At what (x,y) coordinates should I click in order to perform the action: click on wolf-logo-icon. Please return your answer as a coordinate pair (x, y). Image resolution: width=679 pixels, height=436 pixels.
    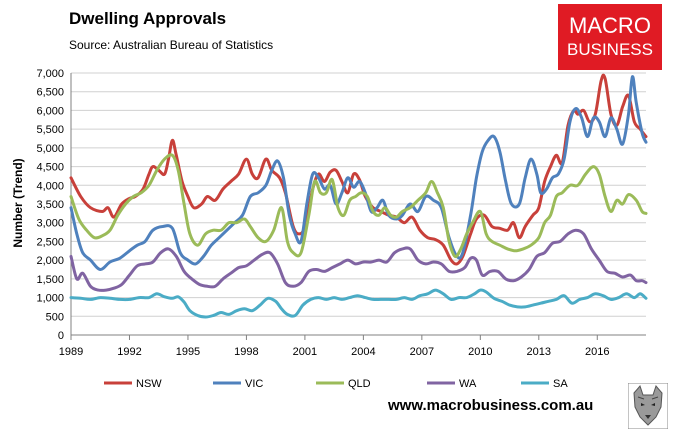
    Looking at the image, I should click on (648, 406).